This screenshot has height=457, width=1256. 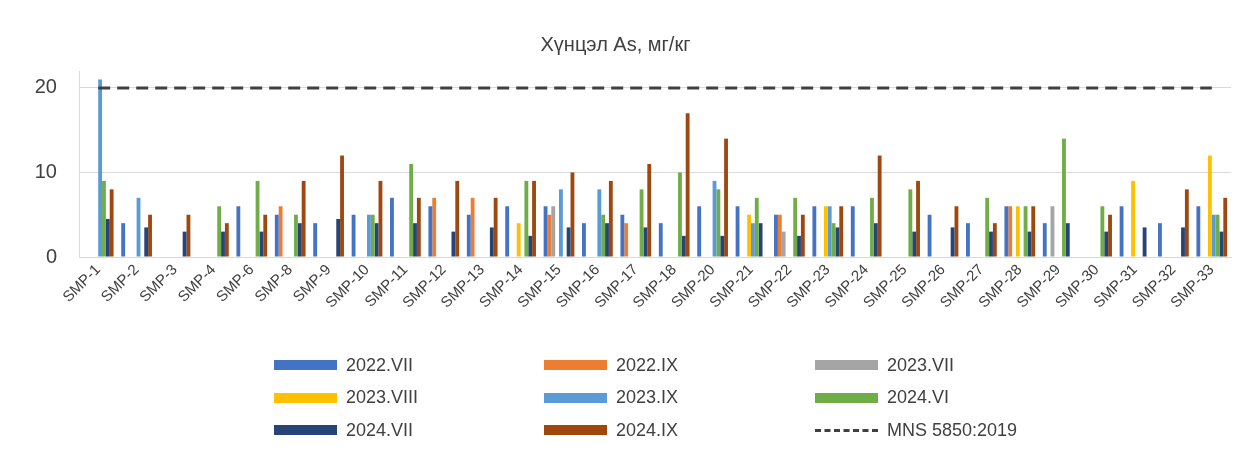 What do you see at coordinates (45, 86) in the screenshot?
I see `y-tick-label: 20` at bounding box center [45, 86].